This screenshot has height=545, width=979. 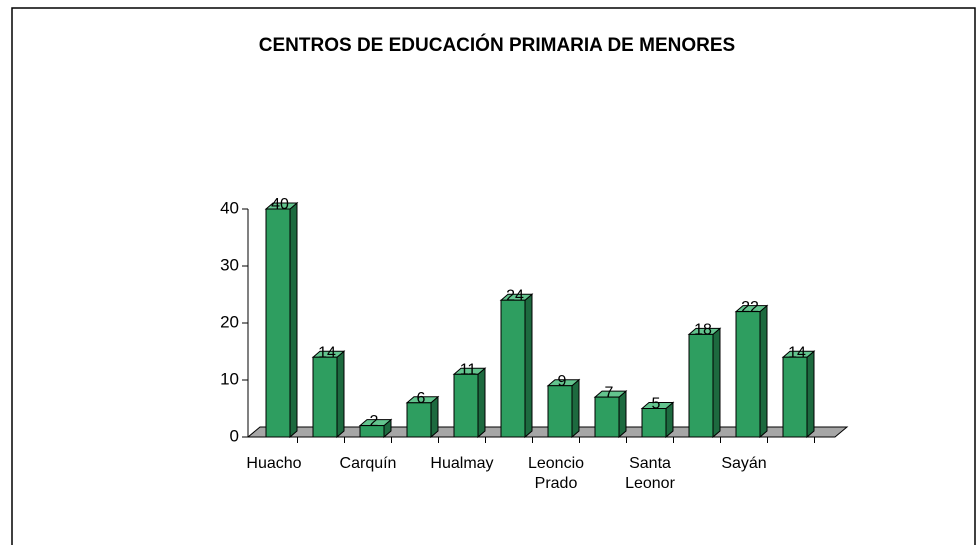 I want to click on value-label: 11, so click(x=468, y=370).